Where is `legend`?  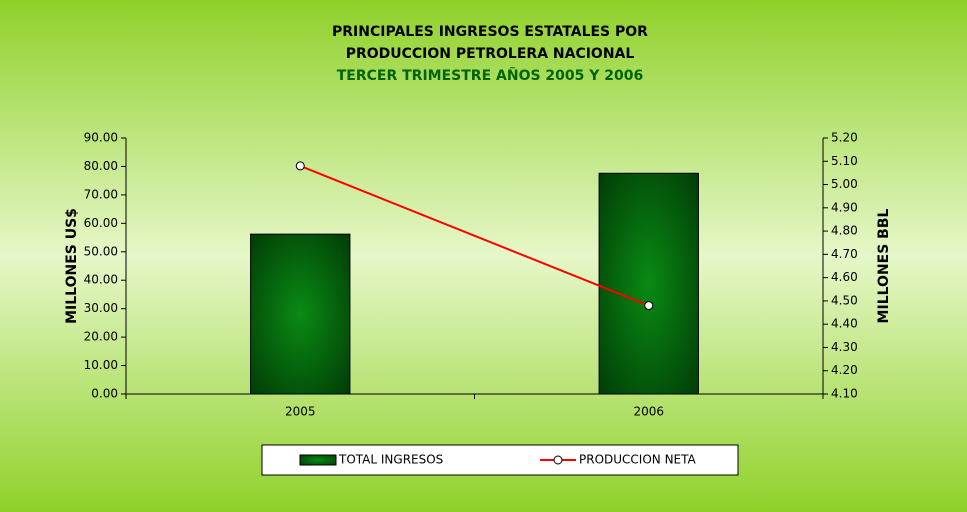 legend is located at coordinates (500, 460).